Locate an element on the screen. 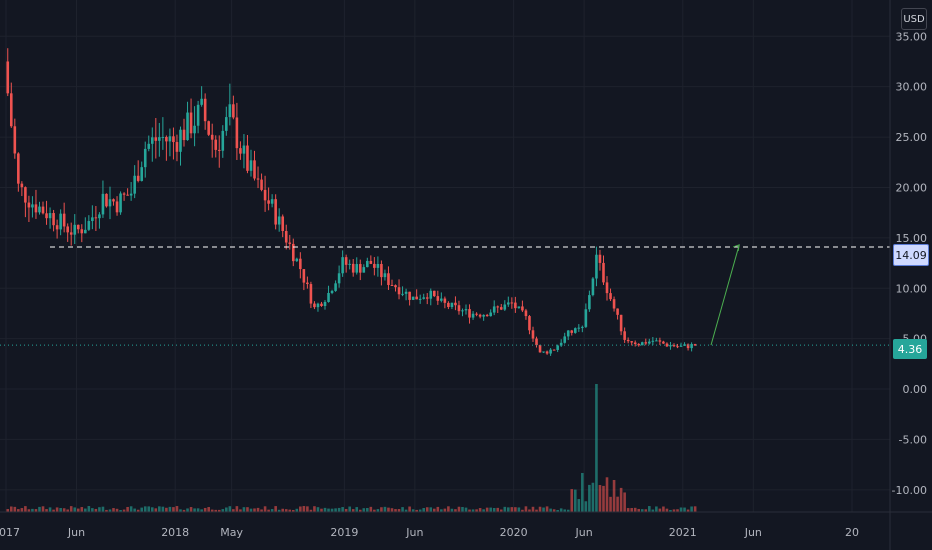 The image size is (932, 550). projection-line is located at coordinates (725, 295).